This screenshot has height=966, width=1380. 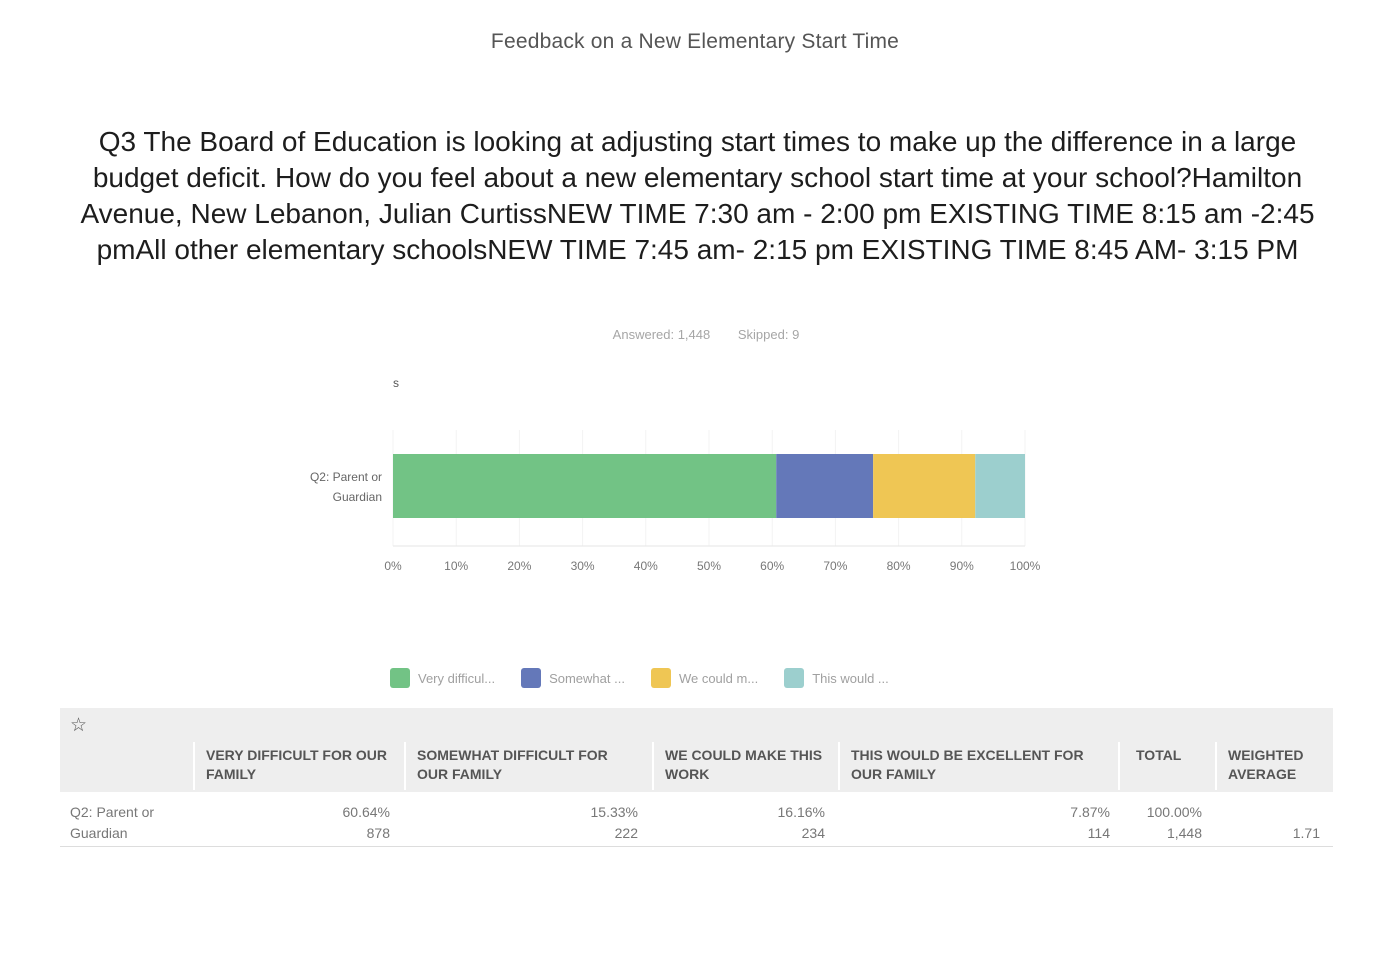 What do you see at coordinates (112, 822) in the screenshot?
I see `row-label: Q2: Parent or Guardian` at bounding box center [112, 822].